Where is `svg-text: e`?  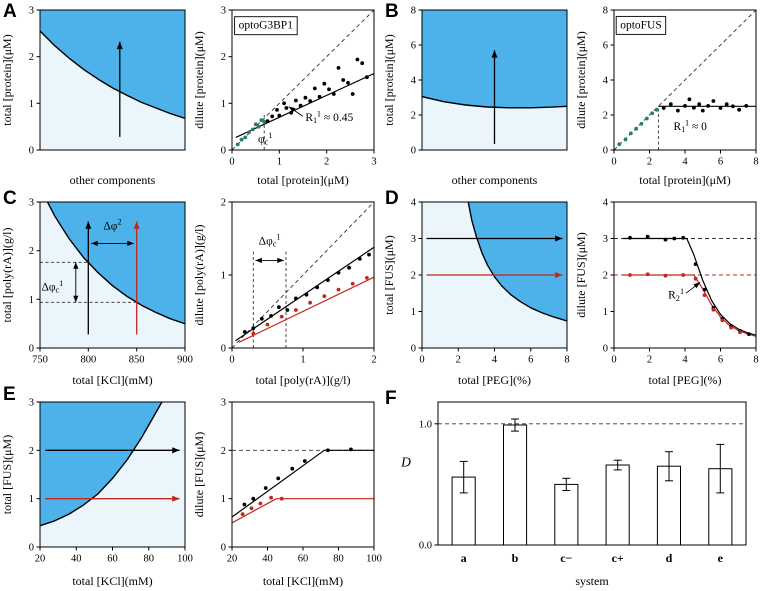 svg-text: e is located at coordinates (721, 558).